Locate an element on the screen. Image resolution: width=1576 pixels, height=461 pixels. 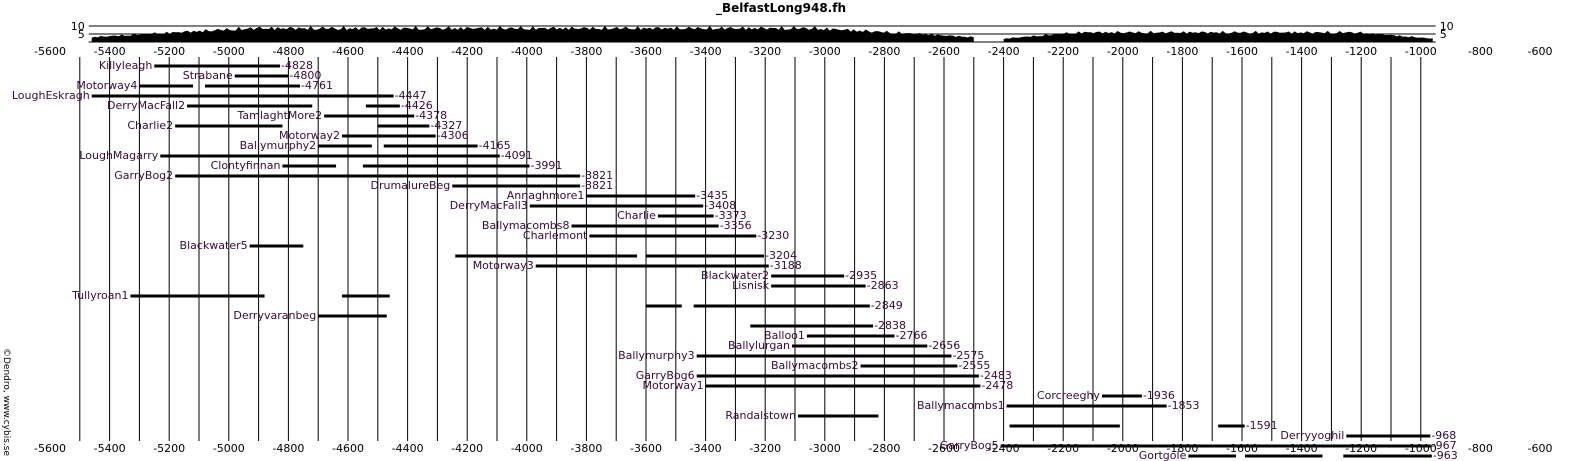
end-value-label: -948 is located at coordinates (1449, 460).